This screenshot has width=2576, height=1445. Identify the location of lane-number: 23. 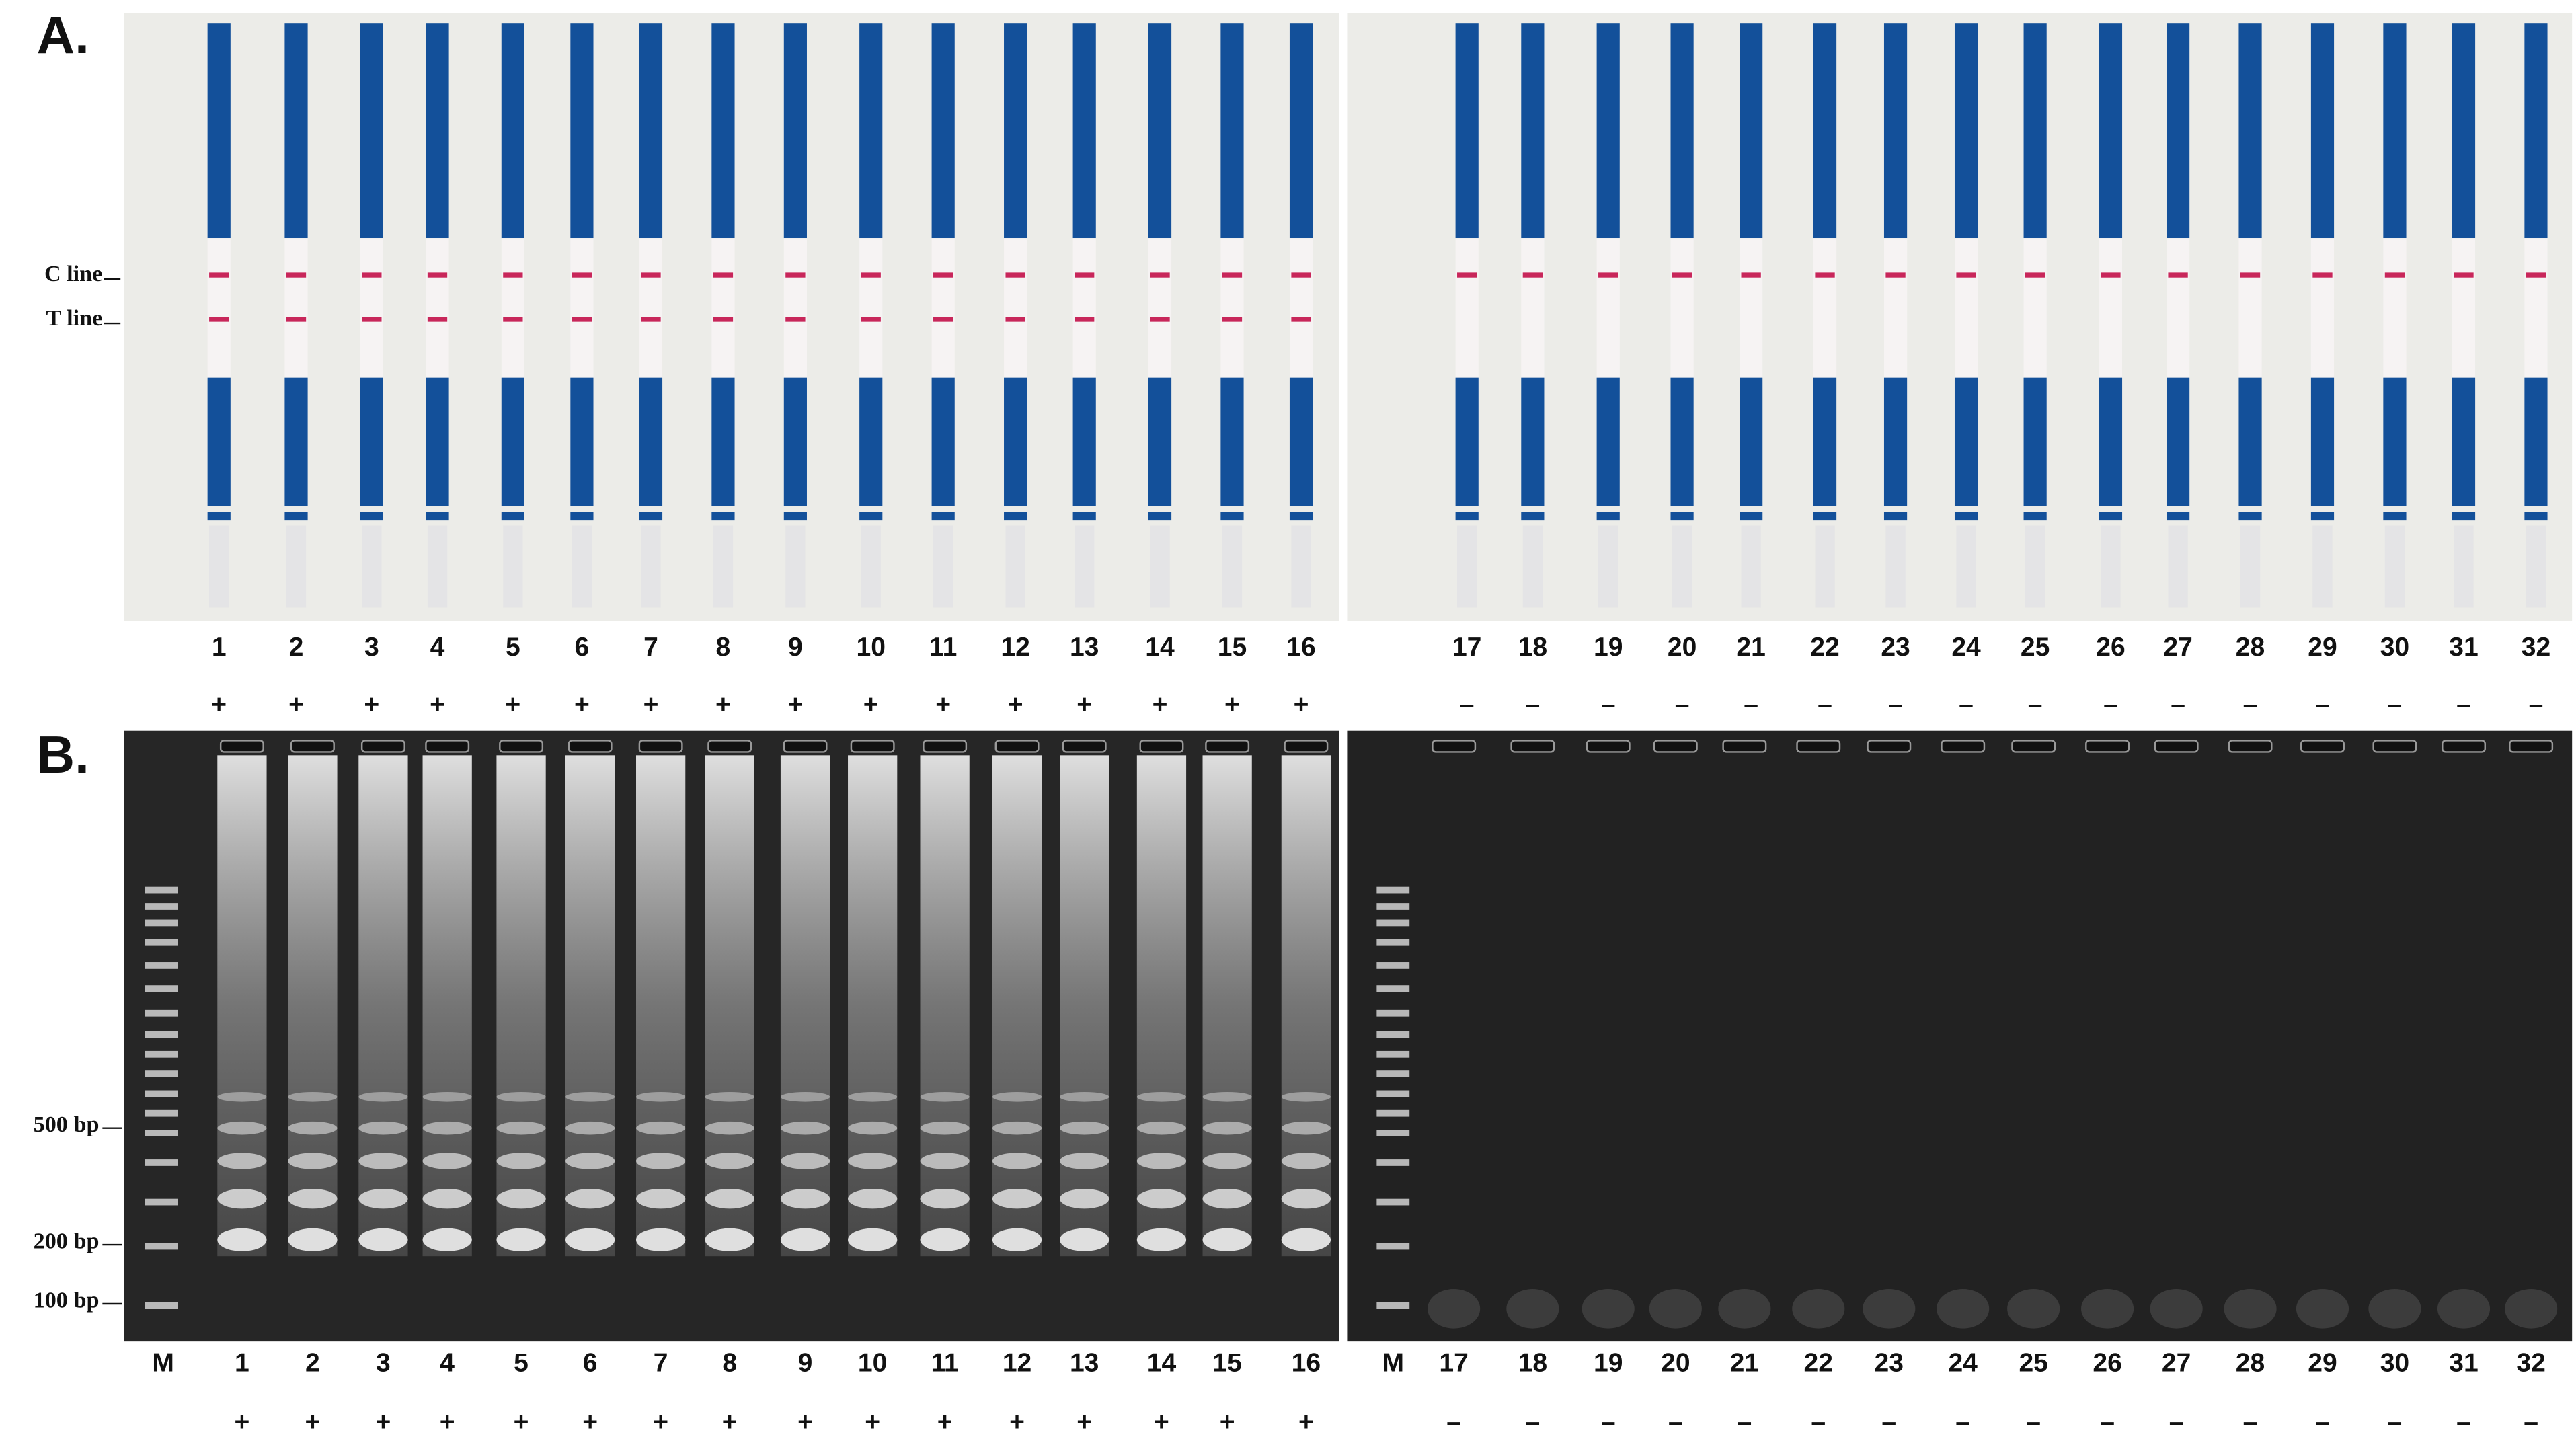
(1896, 647).